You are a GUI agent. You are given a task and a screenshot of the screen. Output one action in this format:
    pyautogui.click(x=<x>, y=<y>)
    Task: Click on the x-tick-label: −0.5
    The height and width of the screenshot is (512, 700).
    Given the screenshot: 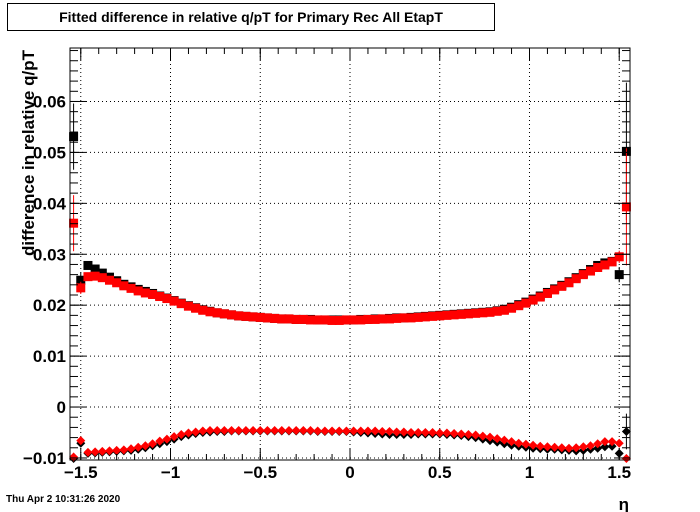 What is the action you would take?
    pyautogui.click(x=260, y=472)
    